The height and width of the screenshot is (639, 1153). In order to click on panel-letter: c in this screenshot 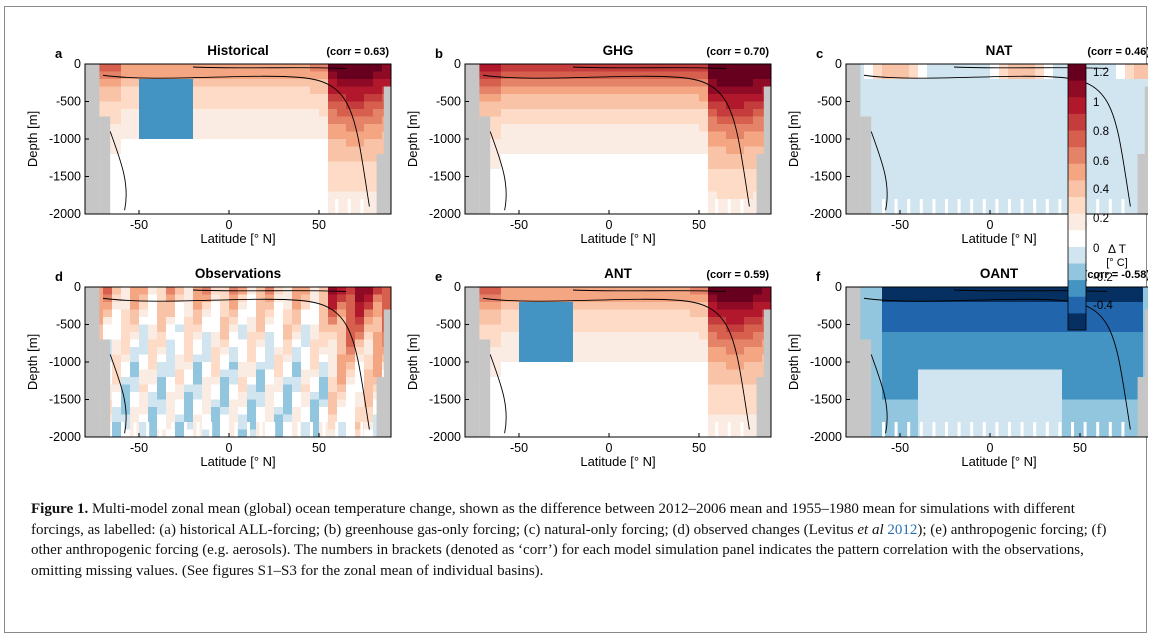, I will do `click(819, 53)`.